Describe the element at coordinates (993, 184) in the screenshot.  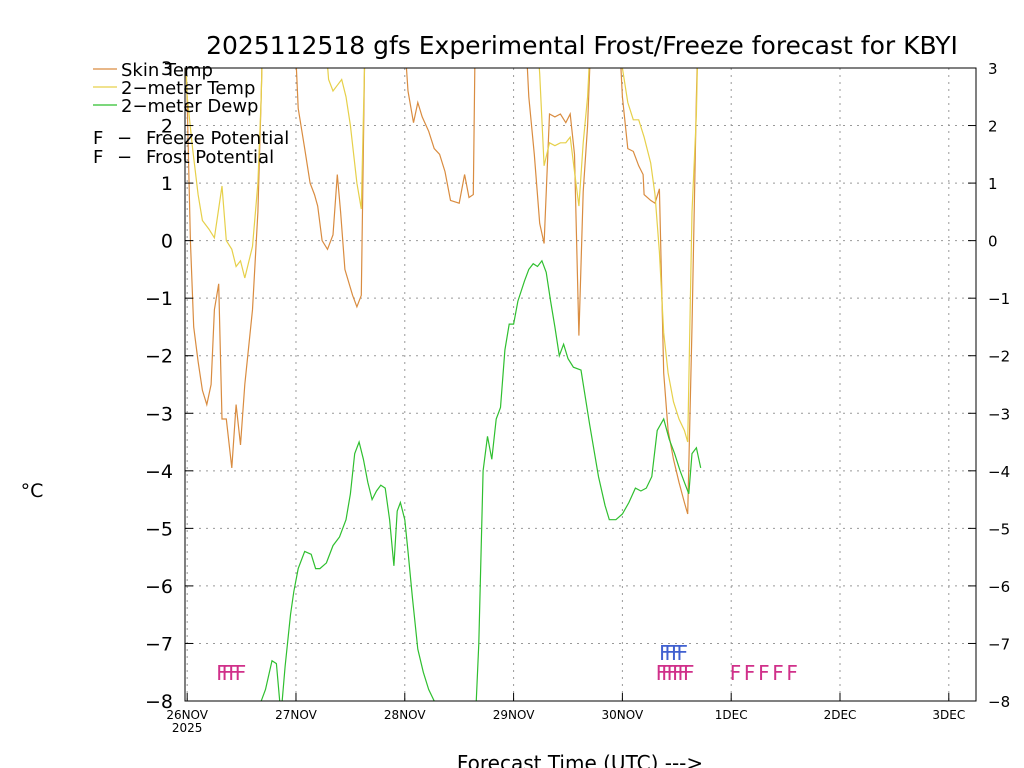
I see `y-tick-label-right: 1` at that location.